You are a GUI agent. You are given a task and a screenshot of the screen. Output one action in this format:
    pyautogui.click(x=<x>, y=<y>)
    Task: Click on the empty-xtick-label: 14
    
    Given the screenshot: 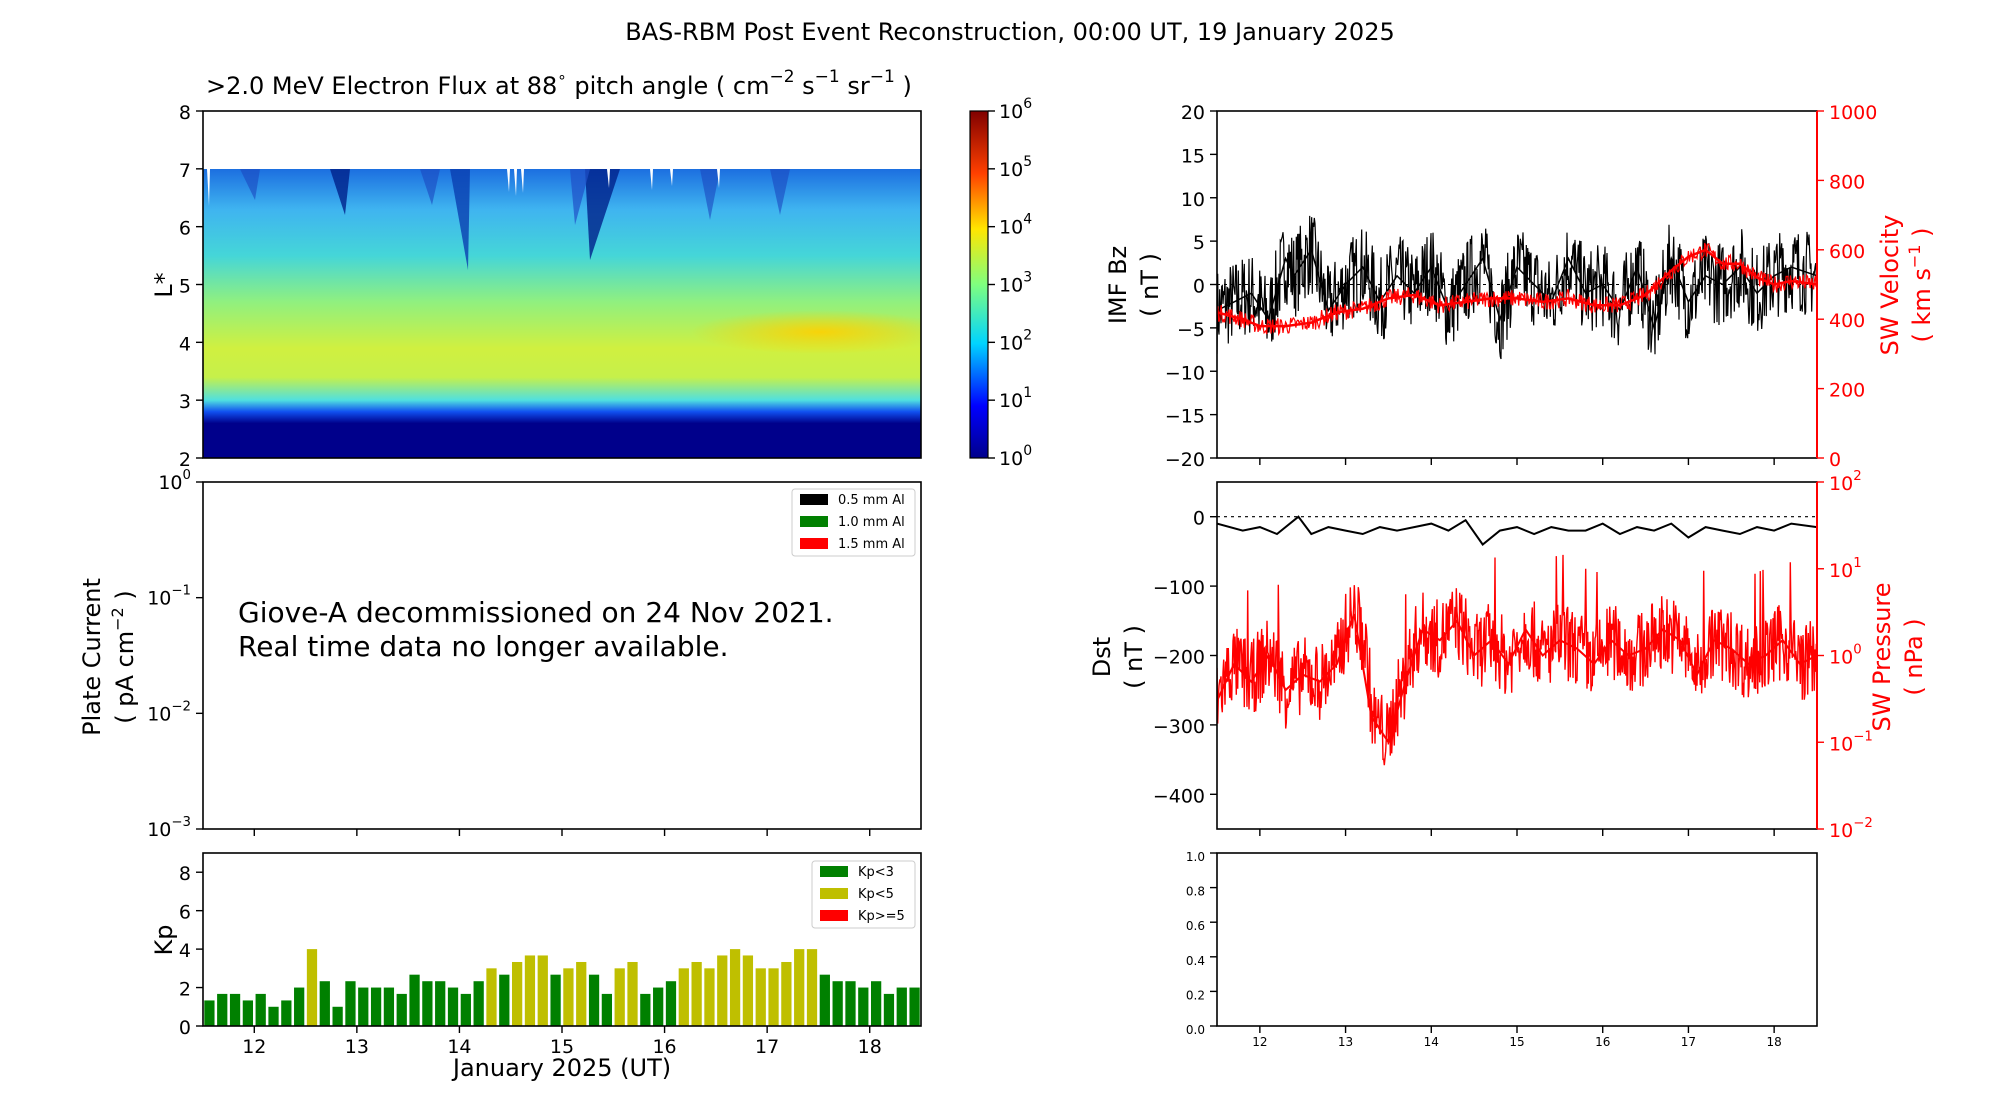 What is the action you would take?
    pyautogui.click(x=1431, y=1042)
    